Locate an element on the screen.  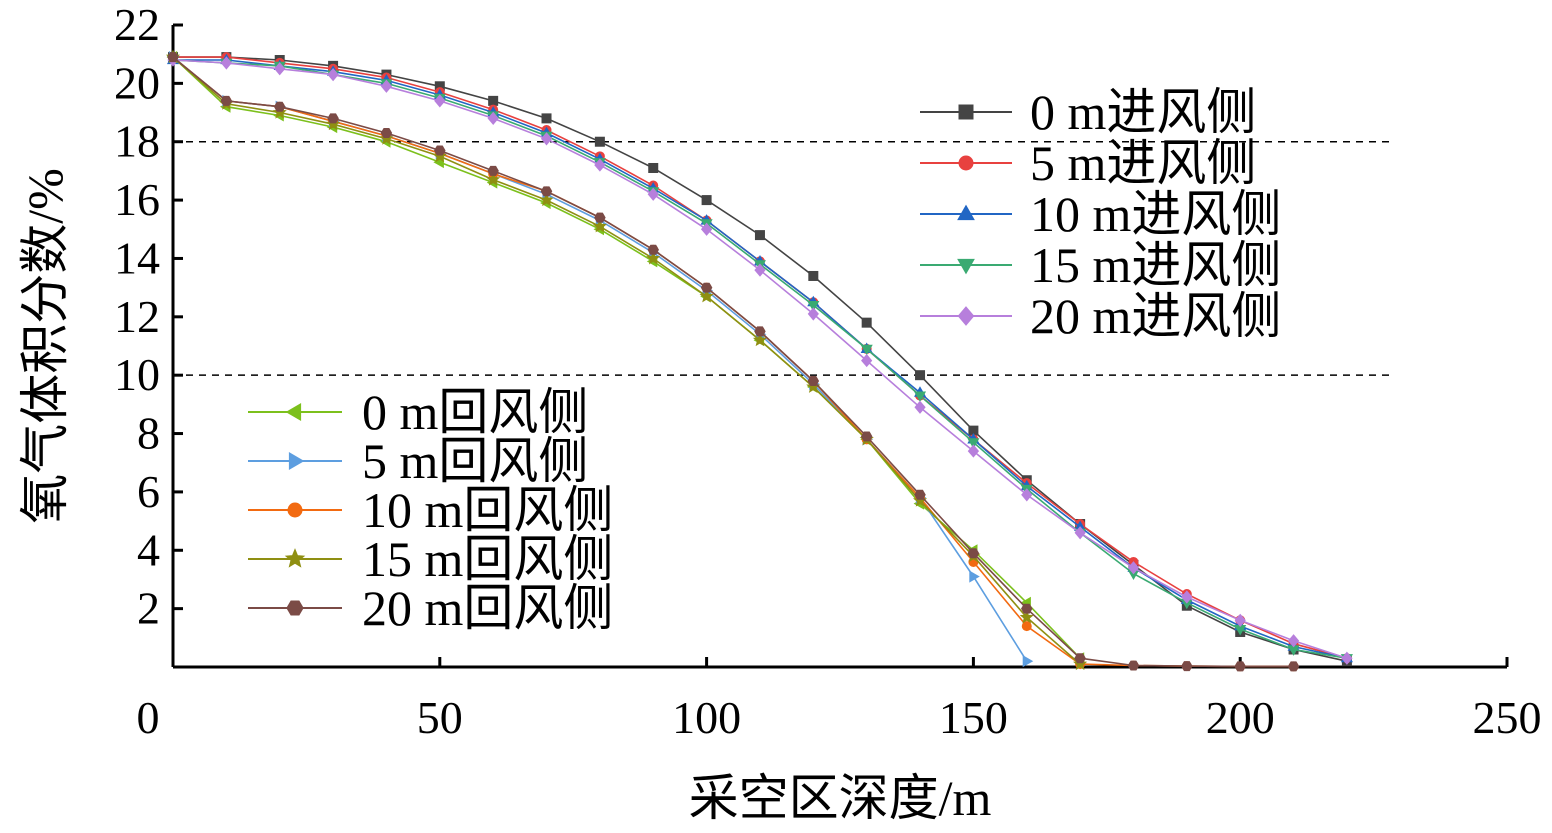
y-tick-label: 10 is located at coordinates (137, 374).